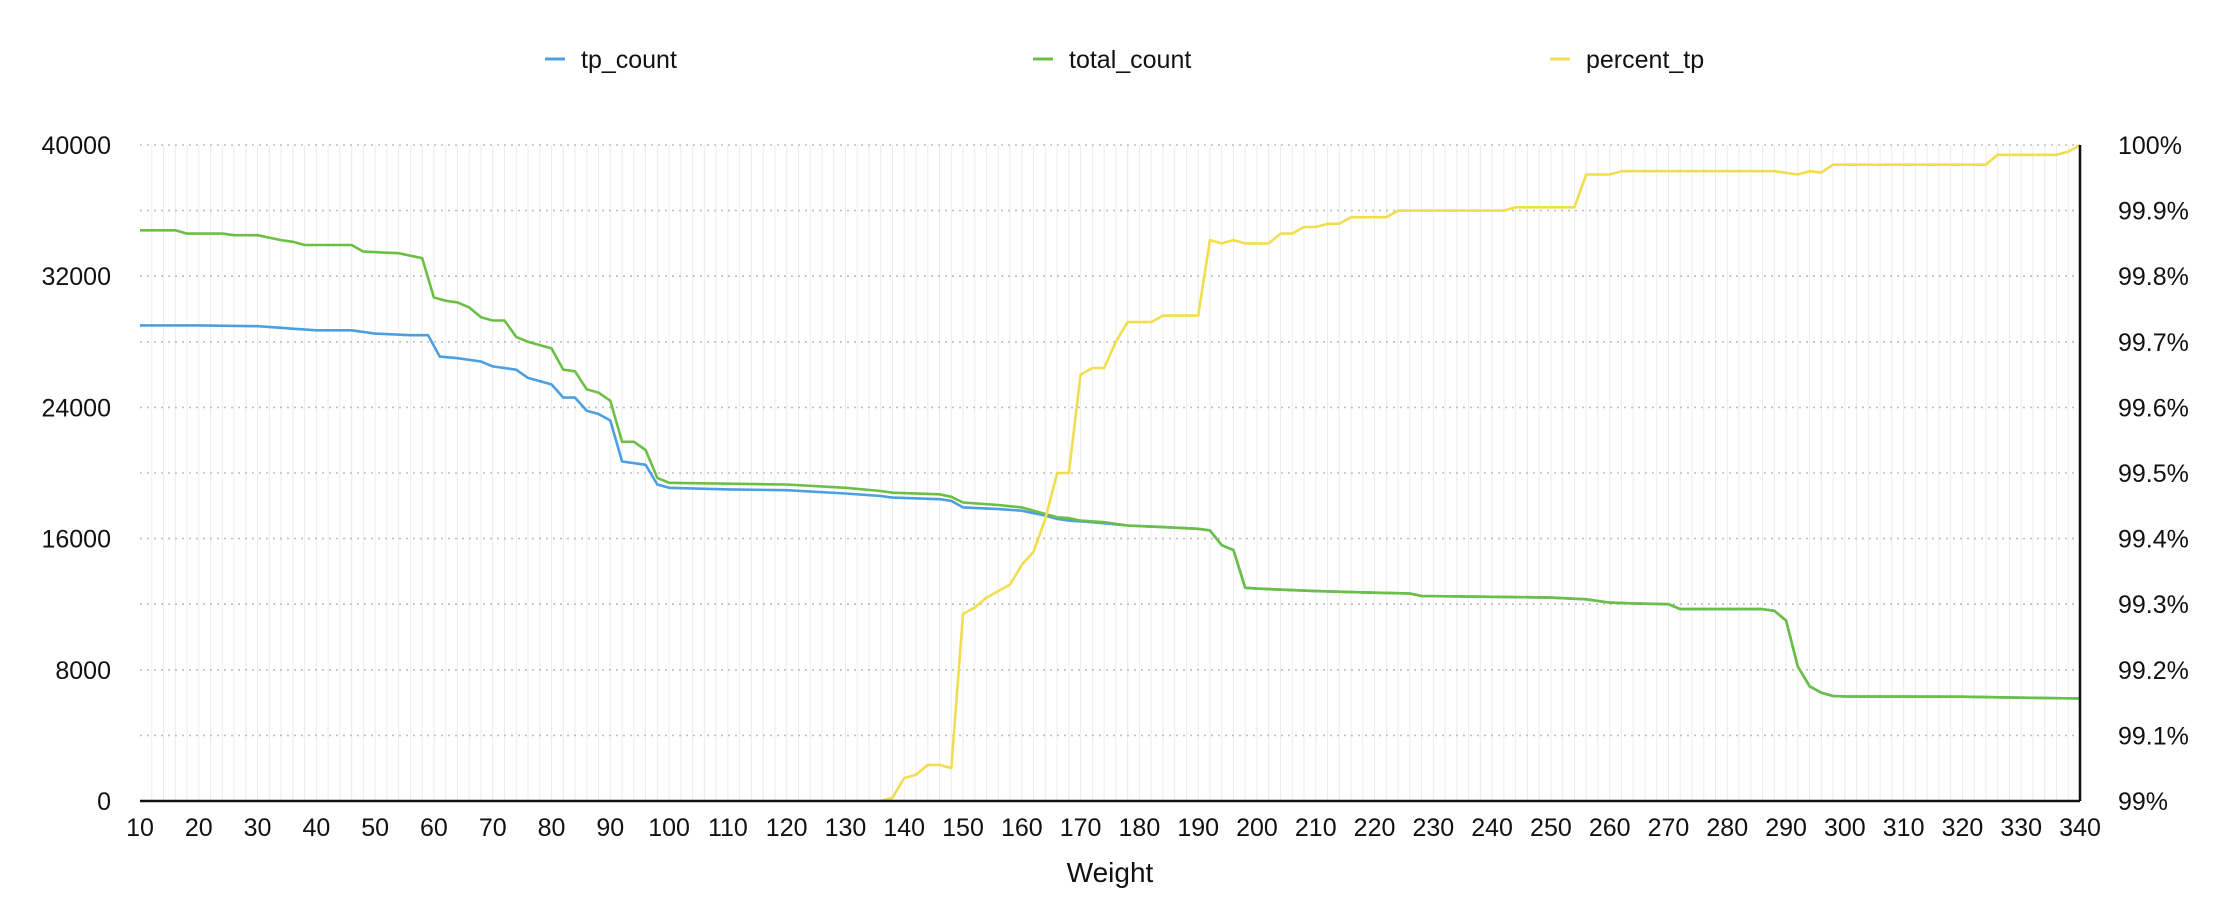  I want to click on y2-tick-label: 99.6%, so click(2153, 408).